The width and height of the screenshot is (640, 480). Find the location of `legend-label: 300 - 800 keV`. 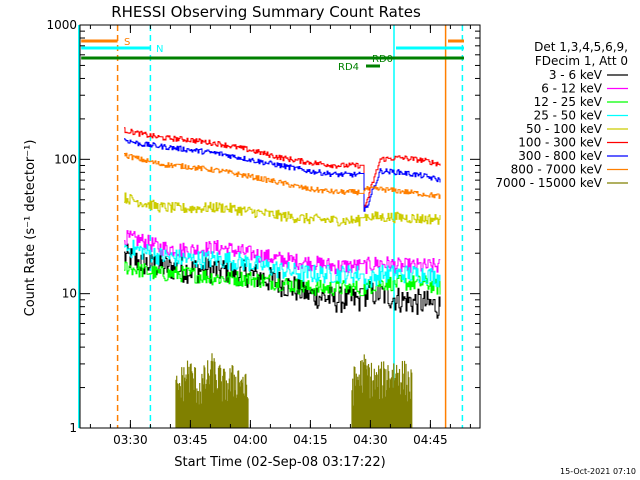

legend-label: 300 - 800 keV is located at coordinates (560, 156).